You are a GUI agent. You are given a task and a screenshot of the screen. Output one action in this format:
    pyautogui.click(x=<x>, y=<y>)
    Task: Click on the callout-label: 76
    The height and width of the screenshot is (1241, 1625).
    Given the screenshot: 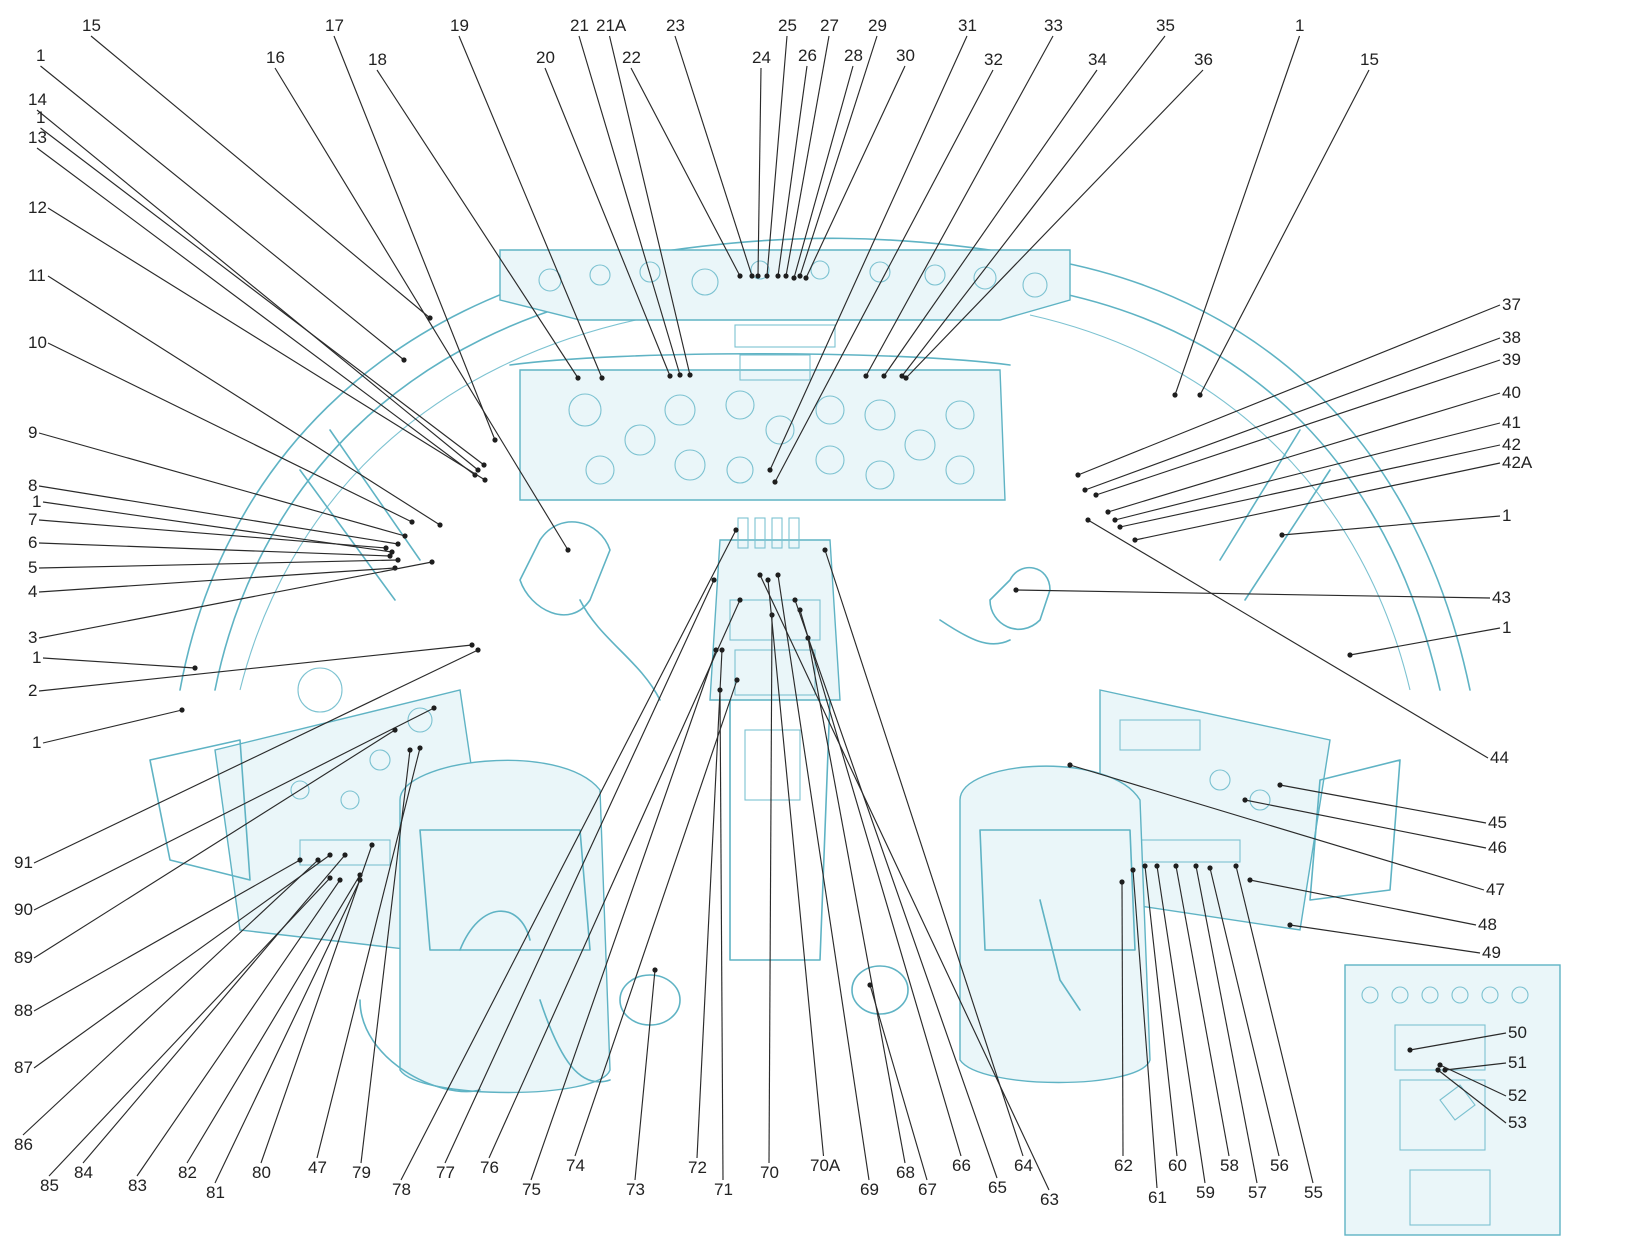 What is the action you would take?
    pyautogui.click(x=489, y=1167)
    